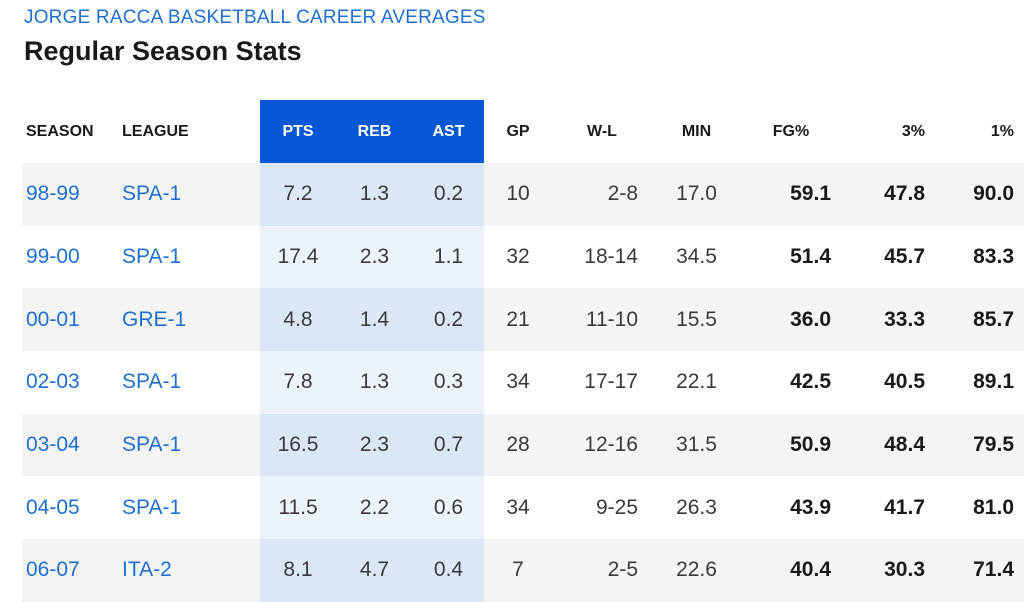  I want to click on cell-fg-pct: 51.4, so click(791, 257).